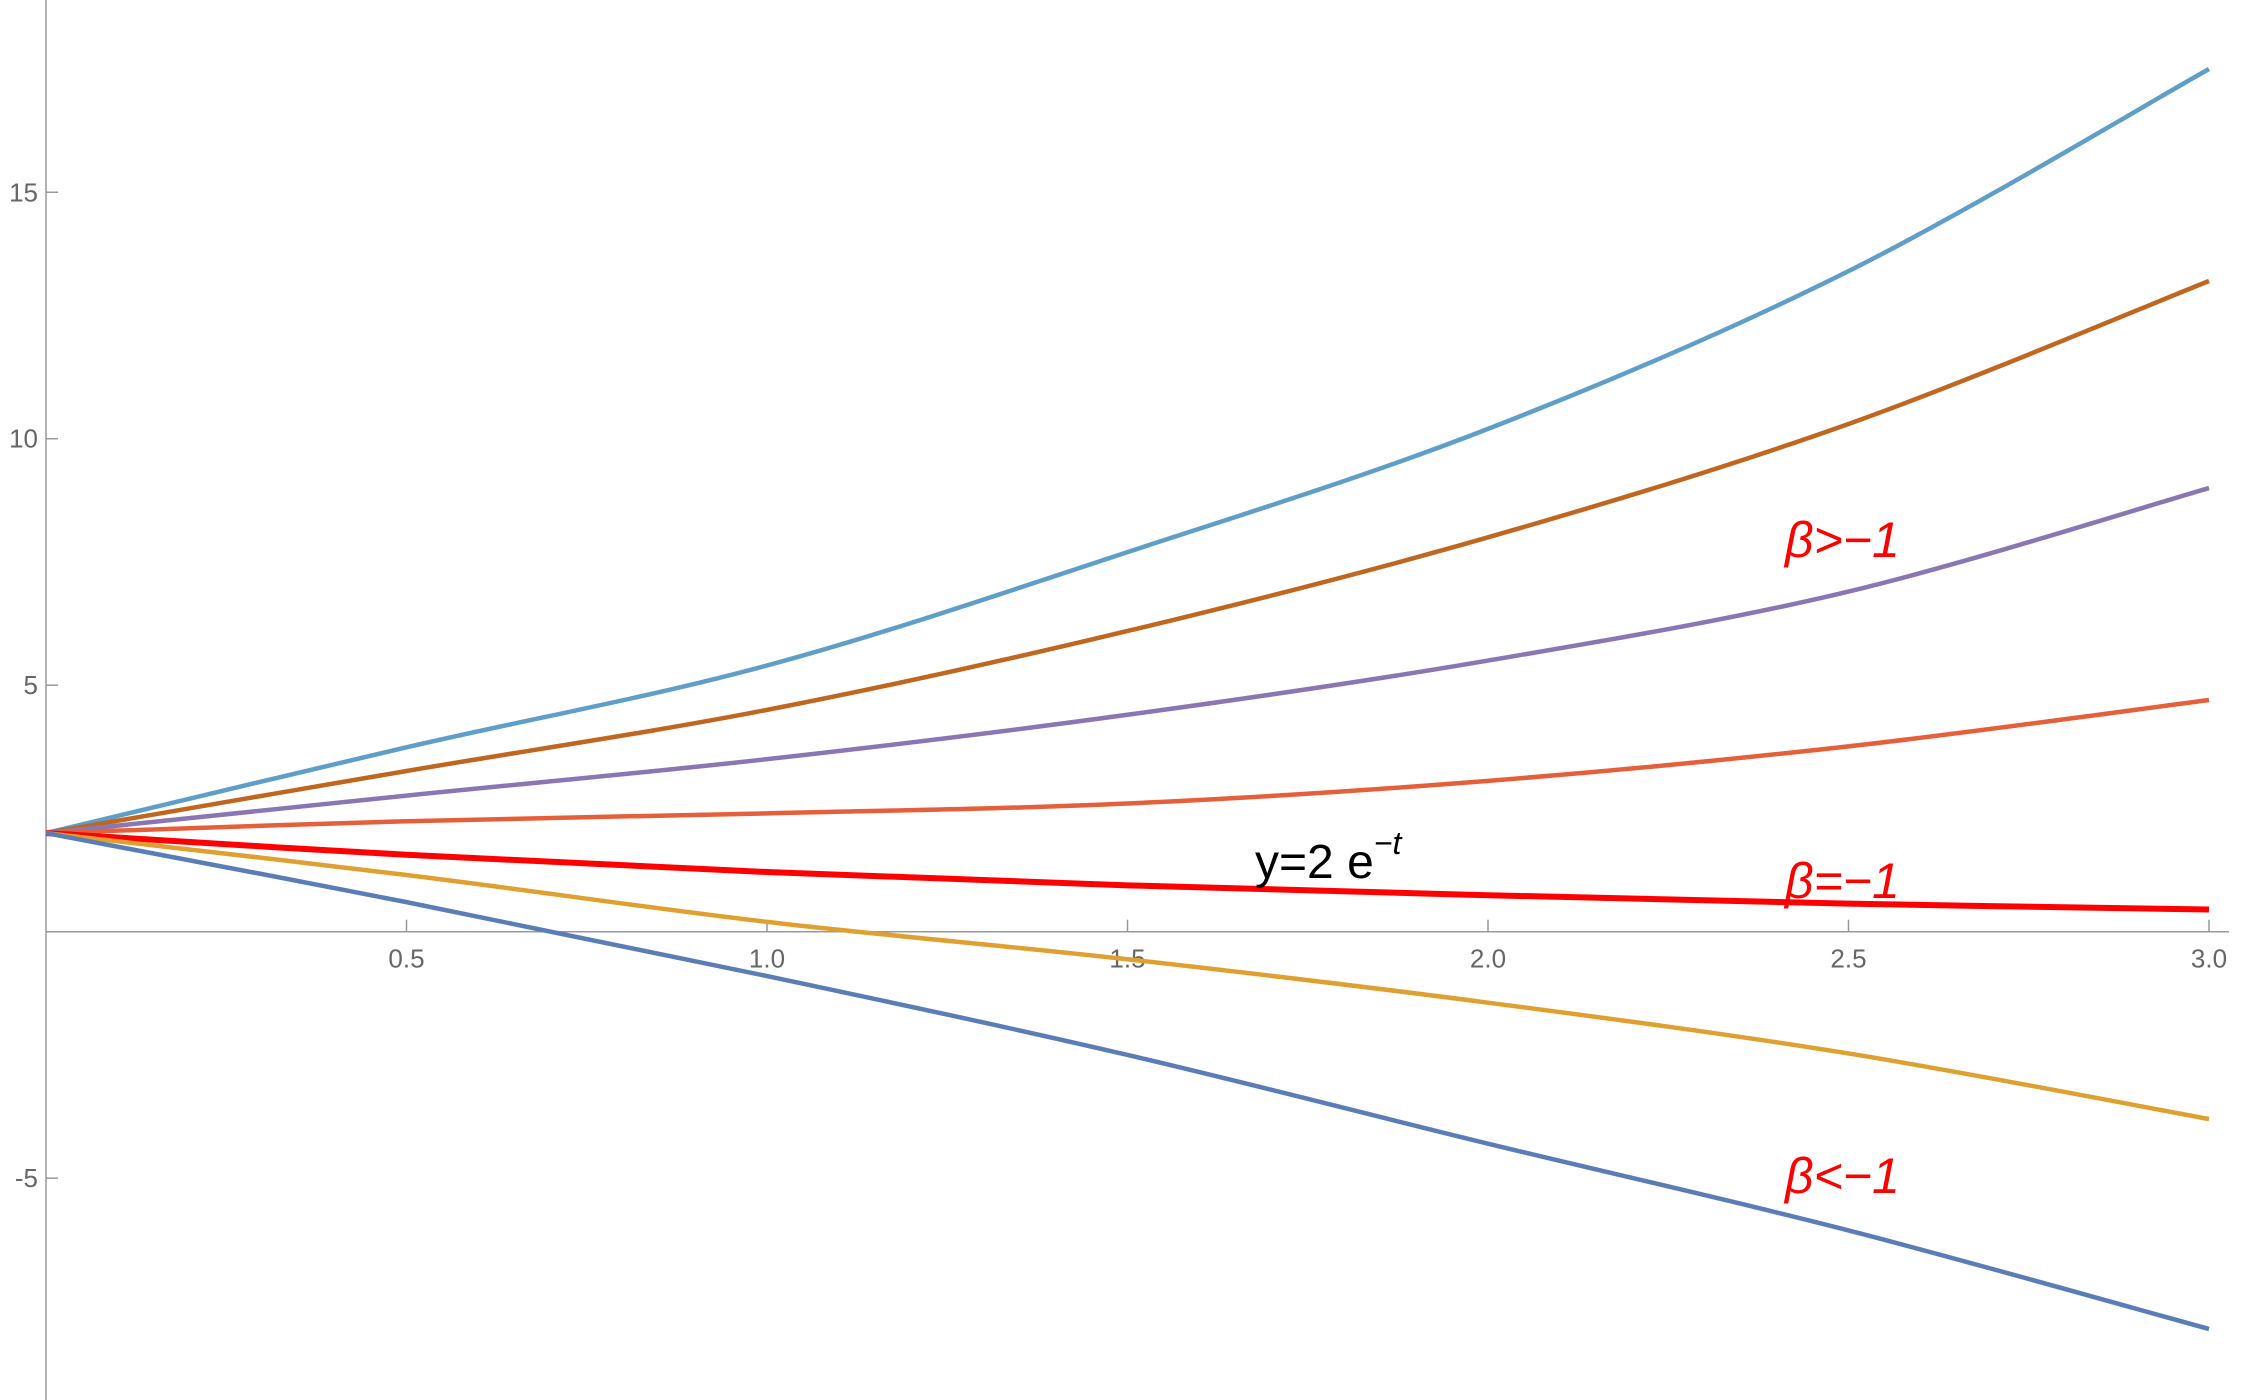 Image resolution: width=2258 pixels, height=1400 pixels. Describe the element at coordinates (1841, 540) in the screenshot. I see `annotation: β>−1` at that location.